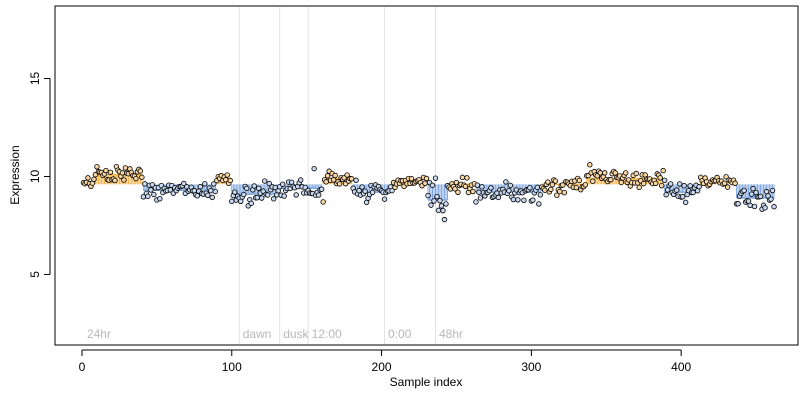  I want to click on y-axis-label: Expression, so click(15, 174).